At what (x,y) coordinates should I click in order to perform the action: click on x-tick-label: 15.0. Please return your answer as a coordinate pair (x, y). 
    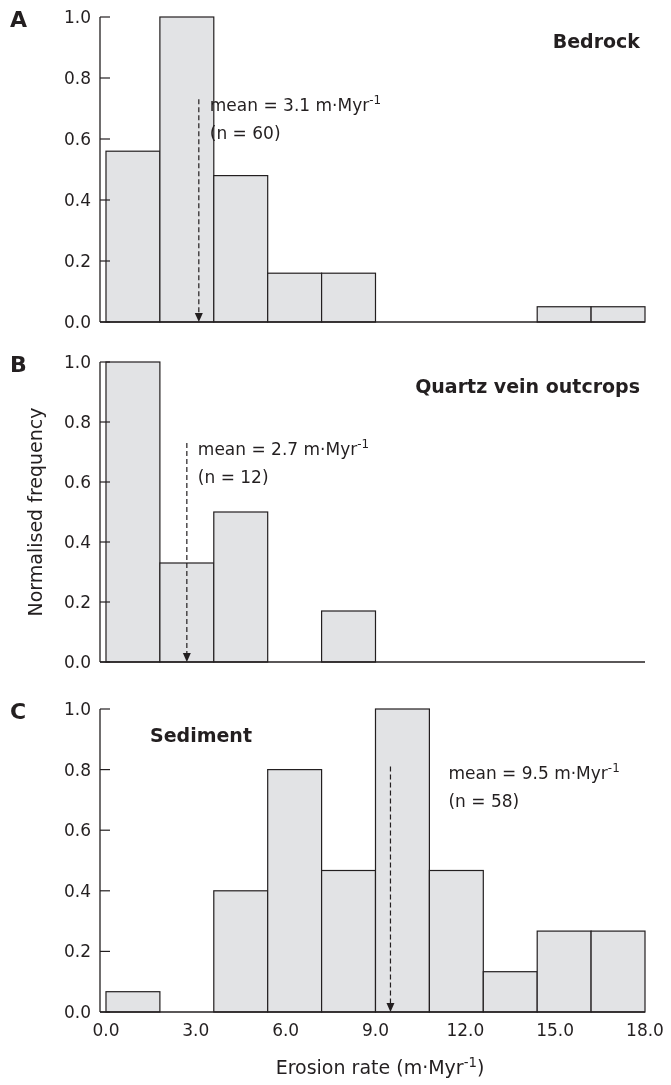
    Looking at the image, I should click on (555, 1030).